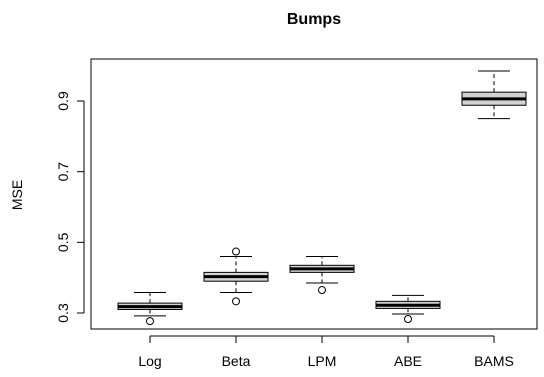  I want to click on y-tick-label: 0.9, so click(63, 101).